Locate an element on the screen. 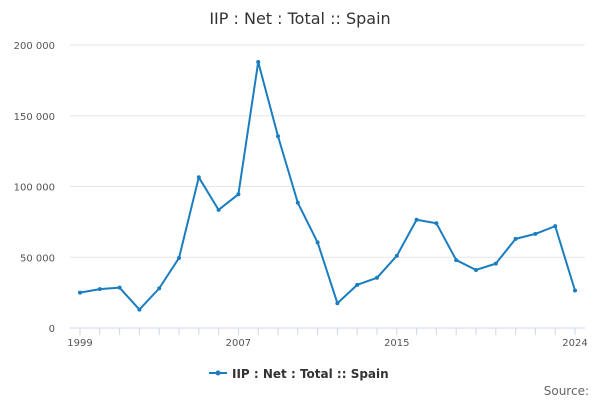 The width and height of the screenshot is (600, 400). x-tick-label: 1999 is located at coordinates (79, 343).